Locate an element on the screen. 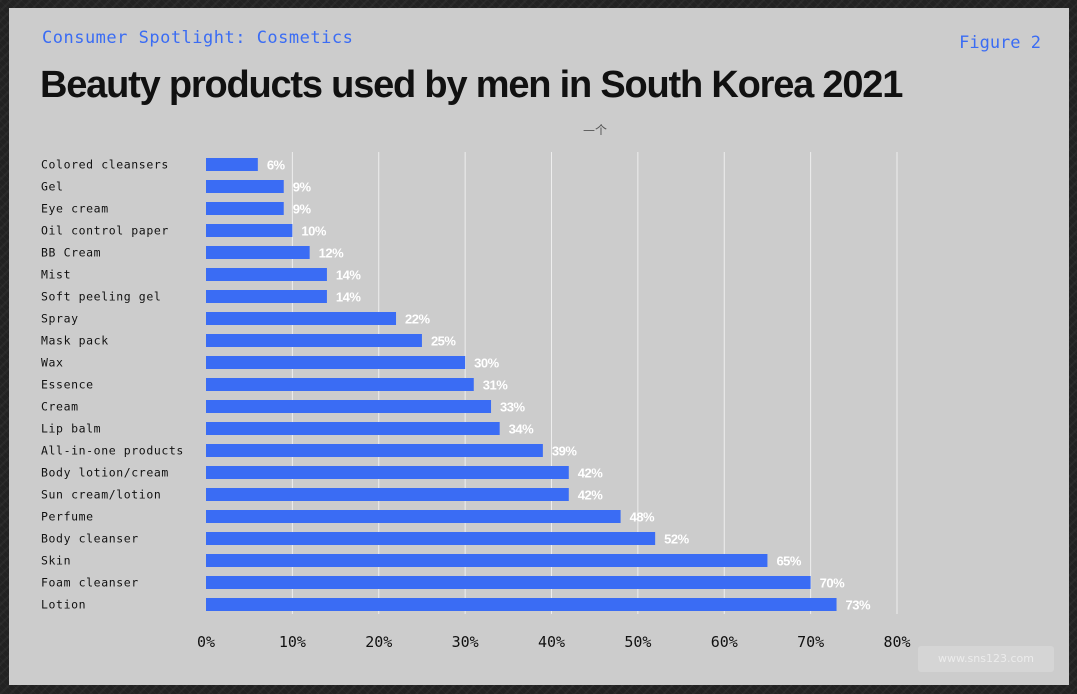 This screenshot has width=1077, height=694. x-tick-label: 60% is located at coordinates (724, 642).